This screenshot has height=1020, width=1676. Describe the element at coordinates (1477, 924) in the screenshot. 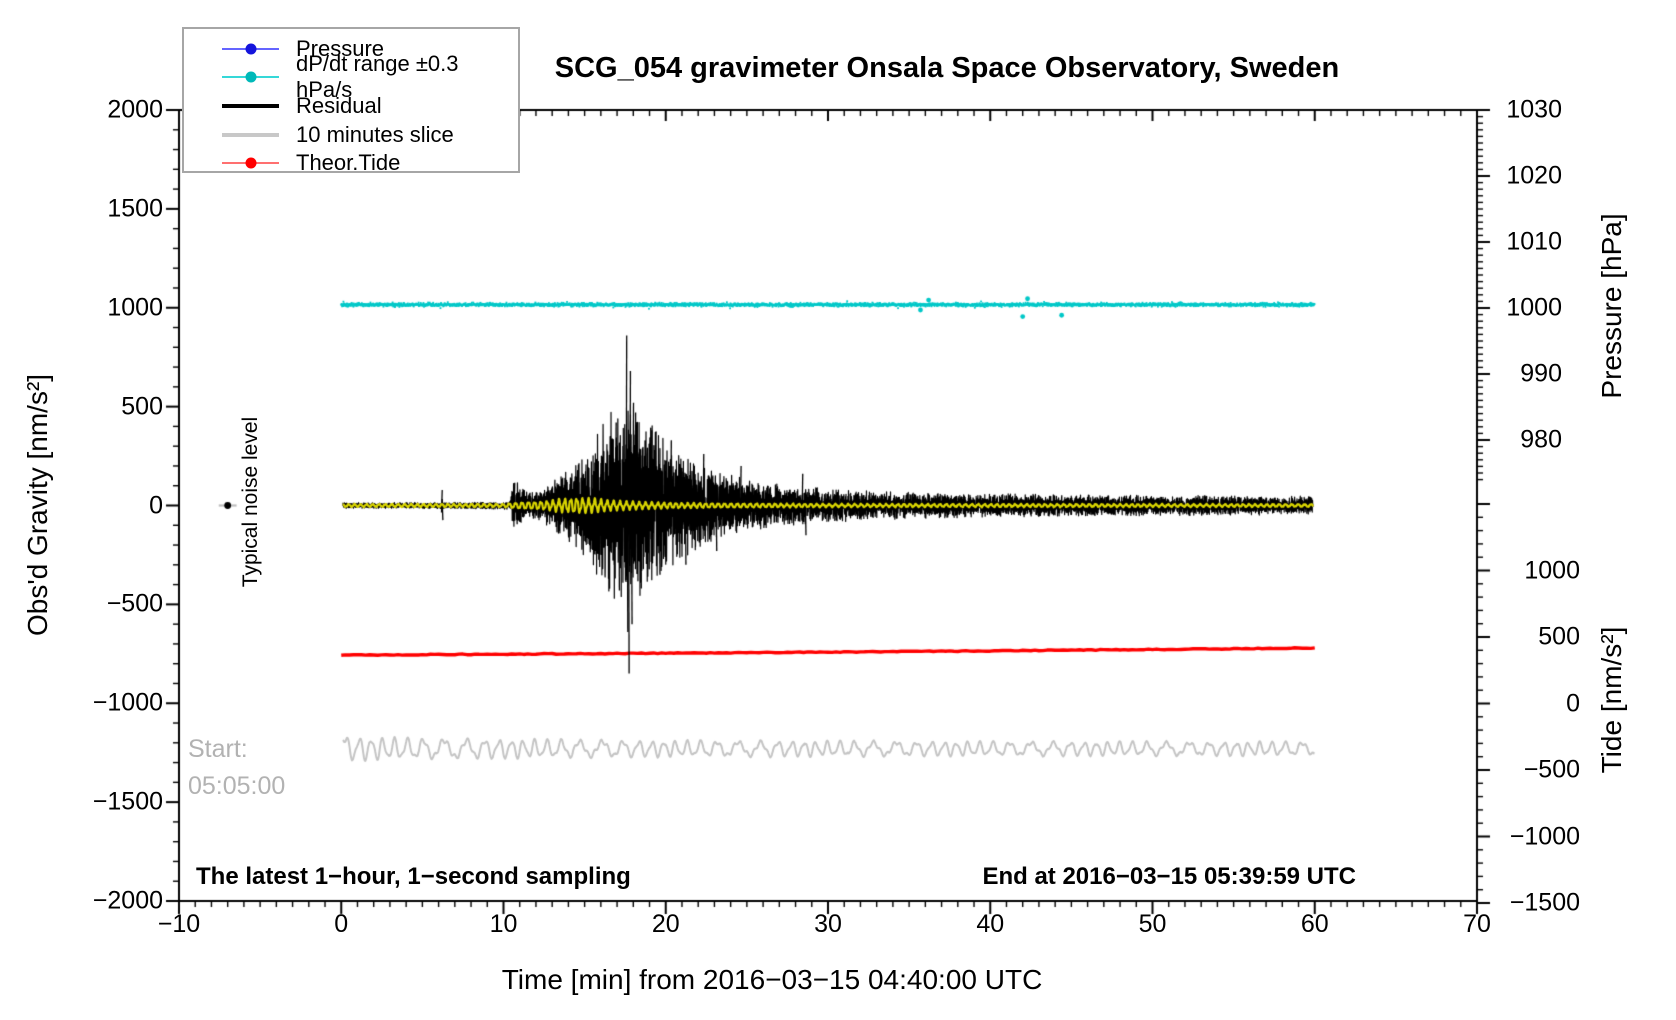

I see `x-tick-label: 70` at that location.